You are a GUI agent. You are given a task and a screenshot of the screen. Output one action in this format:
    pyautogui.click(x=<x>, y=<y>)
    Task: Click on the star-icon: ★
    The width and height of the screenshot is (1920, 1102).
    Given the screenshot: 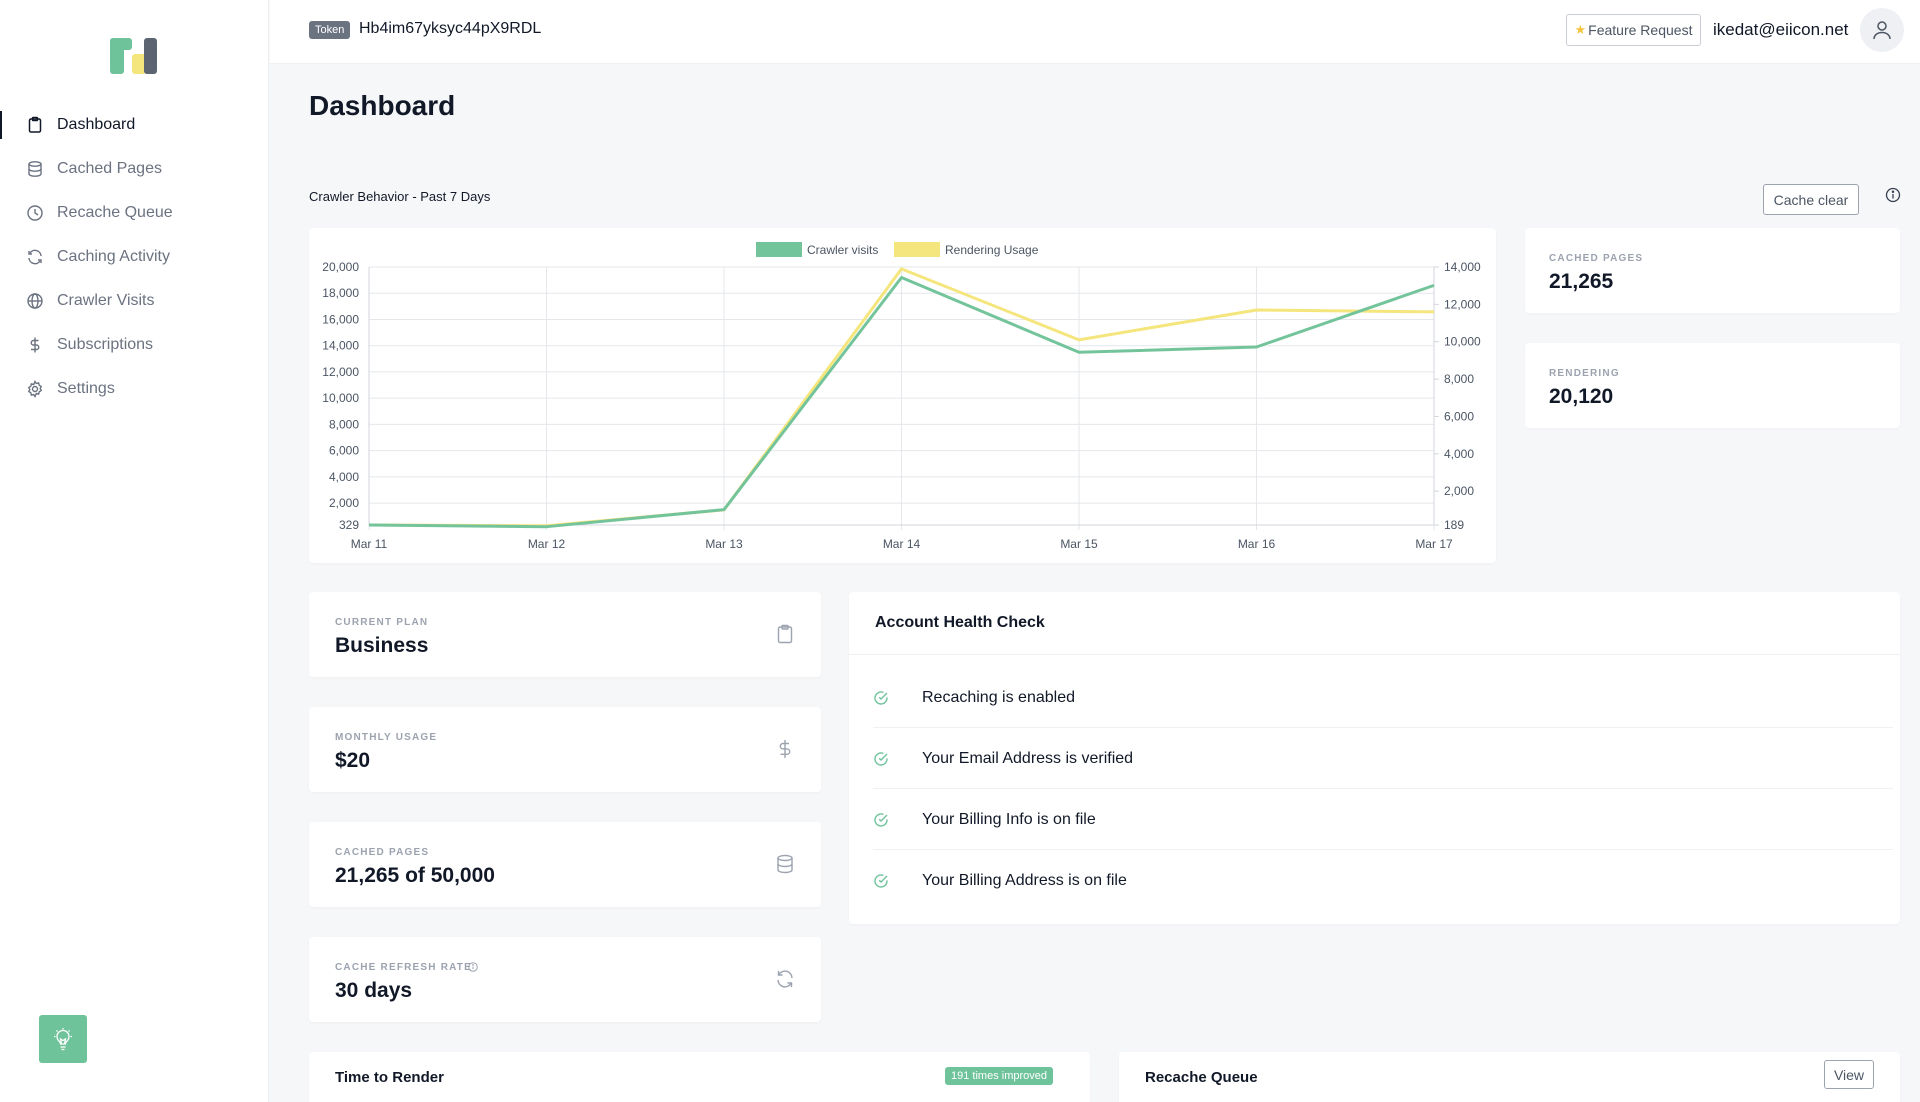 What is the action you would take?
    pyautogui.click(x=1580, y=29)
    